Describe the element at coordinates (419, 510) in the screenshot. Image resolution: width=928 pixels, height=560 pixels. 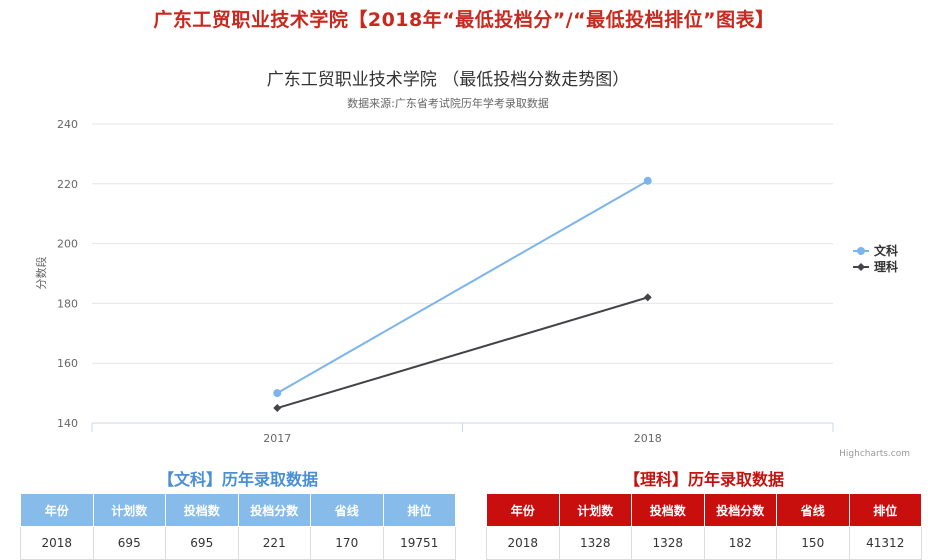
I see `arts-column-header: 排位` at that location.